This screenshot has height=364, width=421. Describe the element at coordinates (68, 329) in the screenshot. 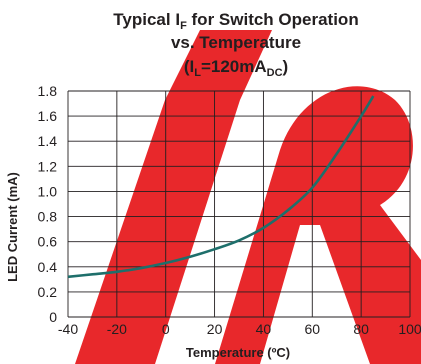

I see `x-tick-label: -40` at that location.